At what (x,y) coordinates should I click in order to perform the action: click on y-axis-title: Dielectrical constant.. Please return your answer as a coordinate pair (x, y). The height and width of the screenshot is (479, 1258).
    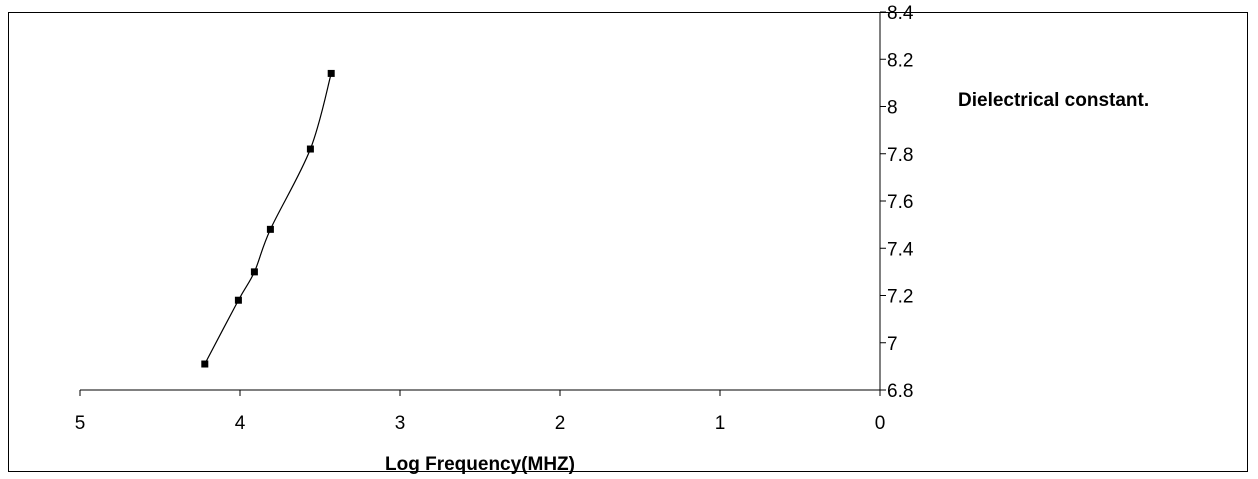
    Looking at the image, I should click on (1053, 100).